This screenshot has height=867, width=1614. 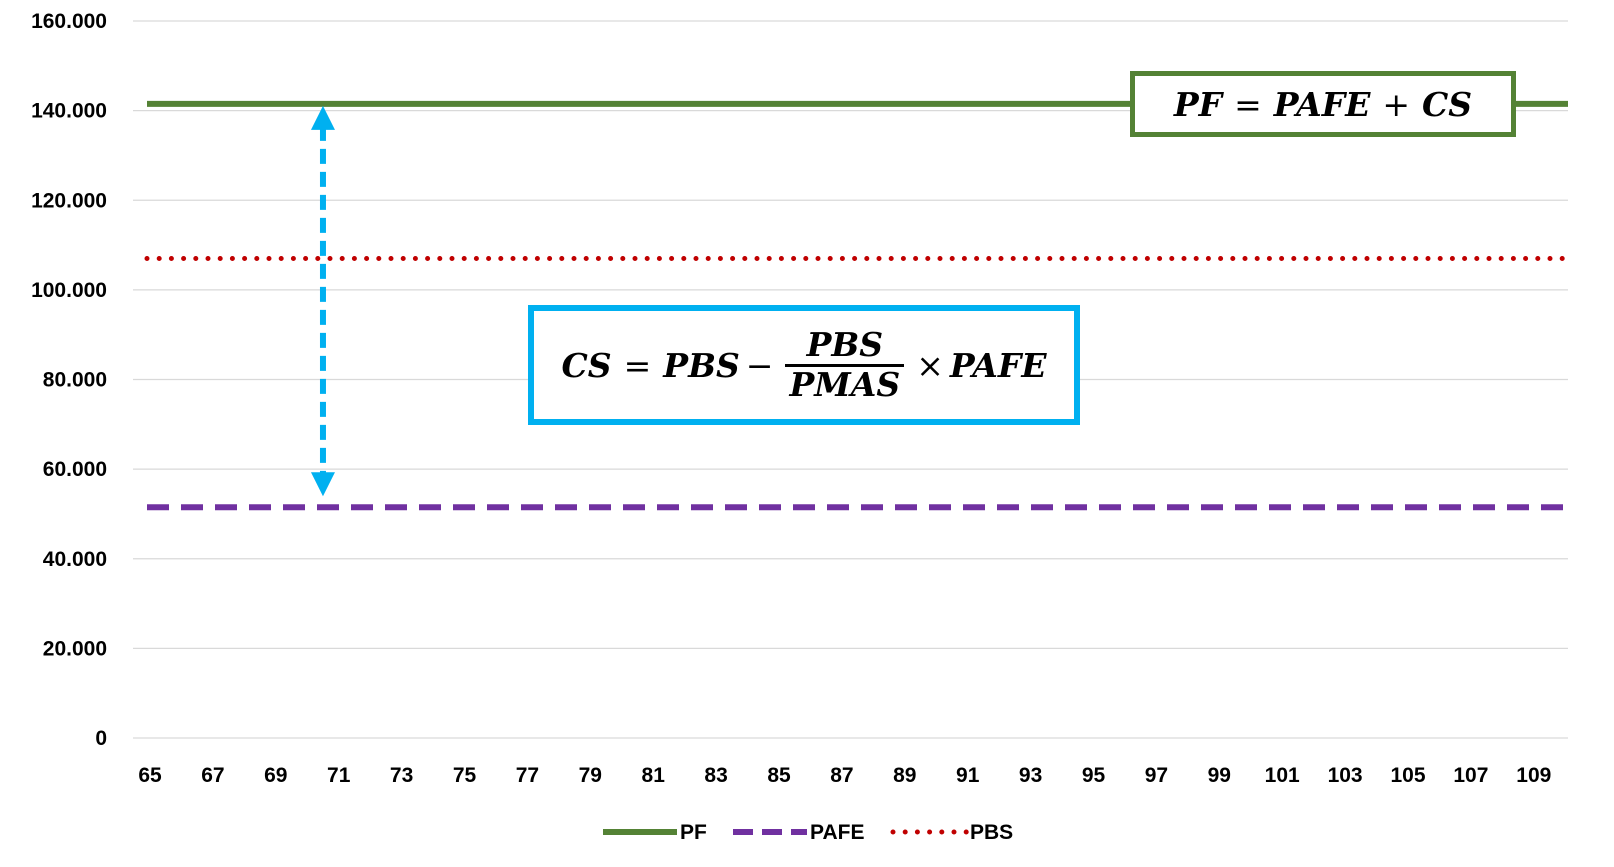 I want to click on y-tick-label: 40.000, so click(x=75, y=559).